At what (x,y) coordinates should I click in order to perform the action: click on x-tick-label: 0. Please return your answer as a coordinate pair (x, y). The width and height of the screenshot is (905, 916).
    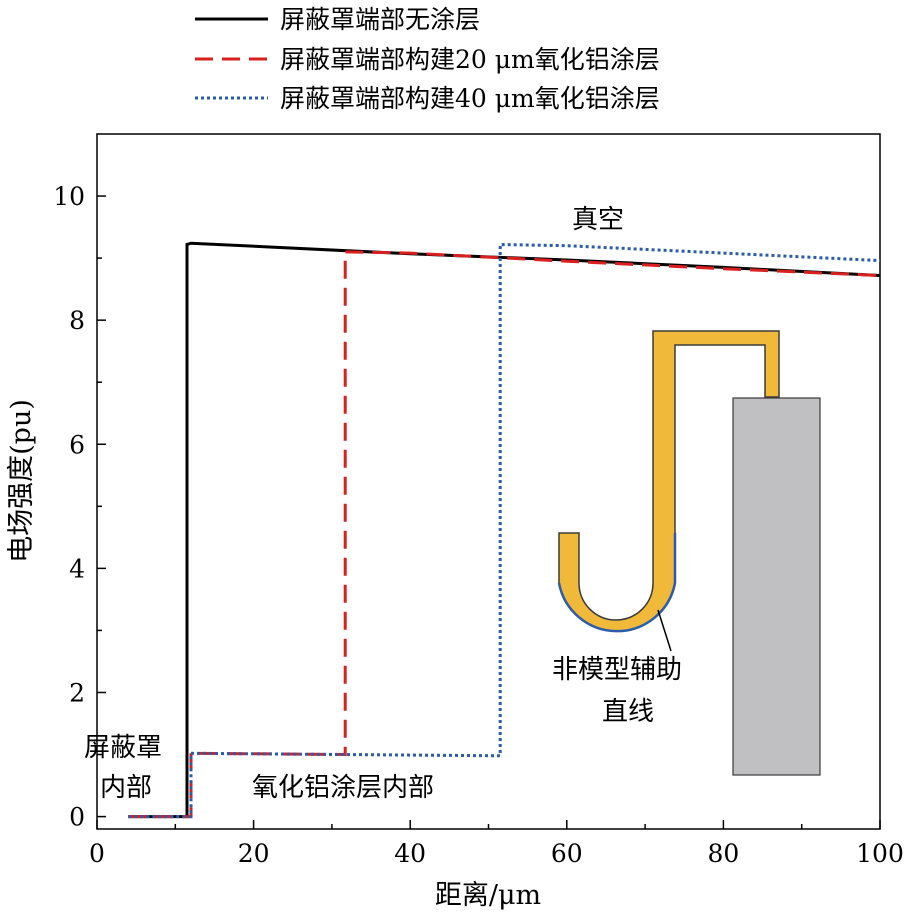
    Looking at the image, I should click on (97, 853).